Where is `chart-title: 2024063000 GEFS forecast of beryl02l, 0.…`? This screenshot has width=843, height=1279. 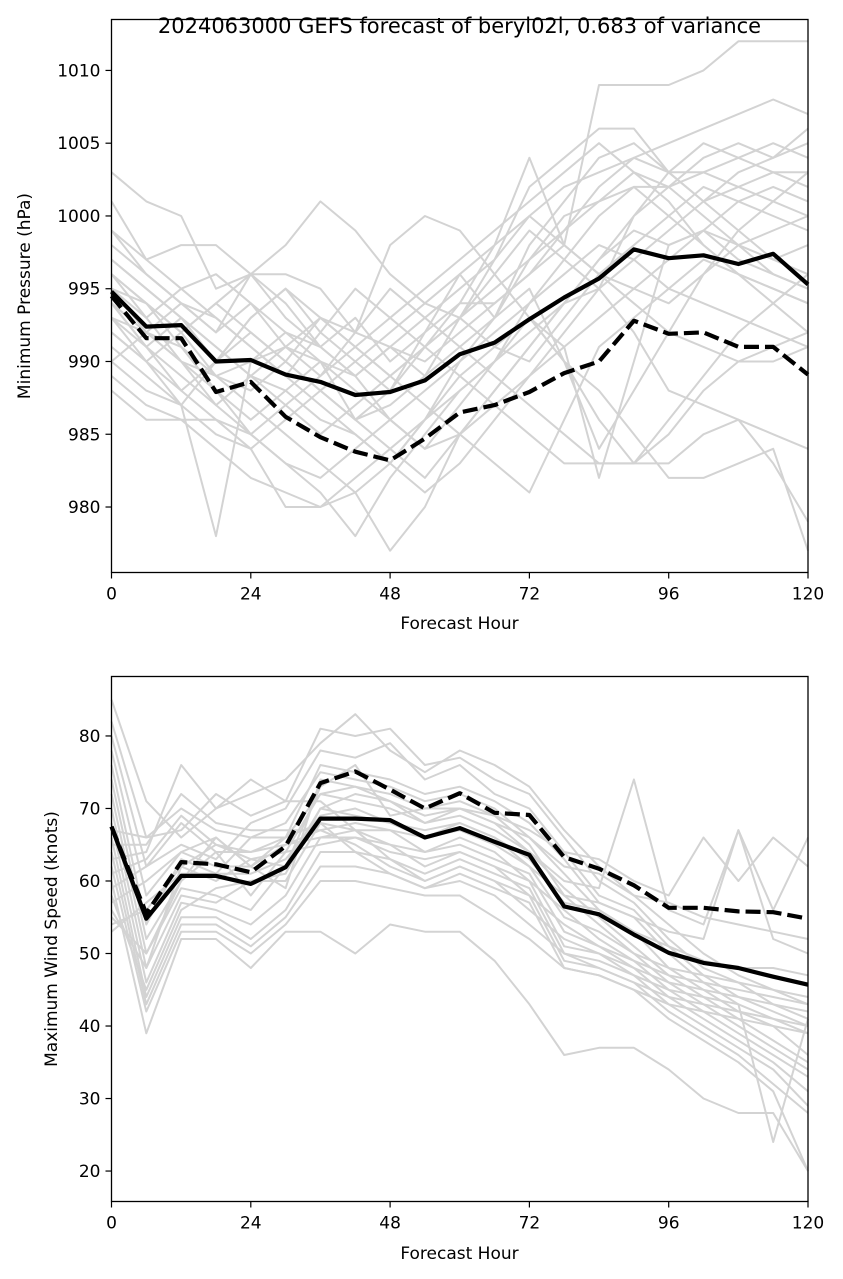
chart-title: 2024063000 GEFS forecast of beryl02l, 0.… is located at coordinates (459, 26).